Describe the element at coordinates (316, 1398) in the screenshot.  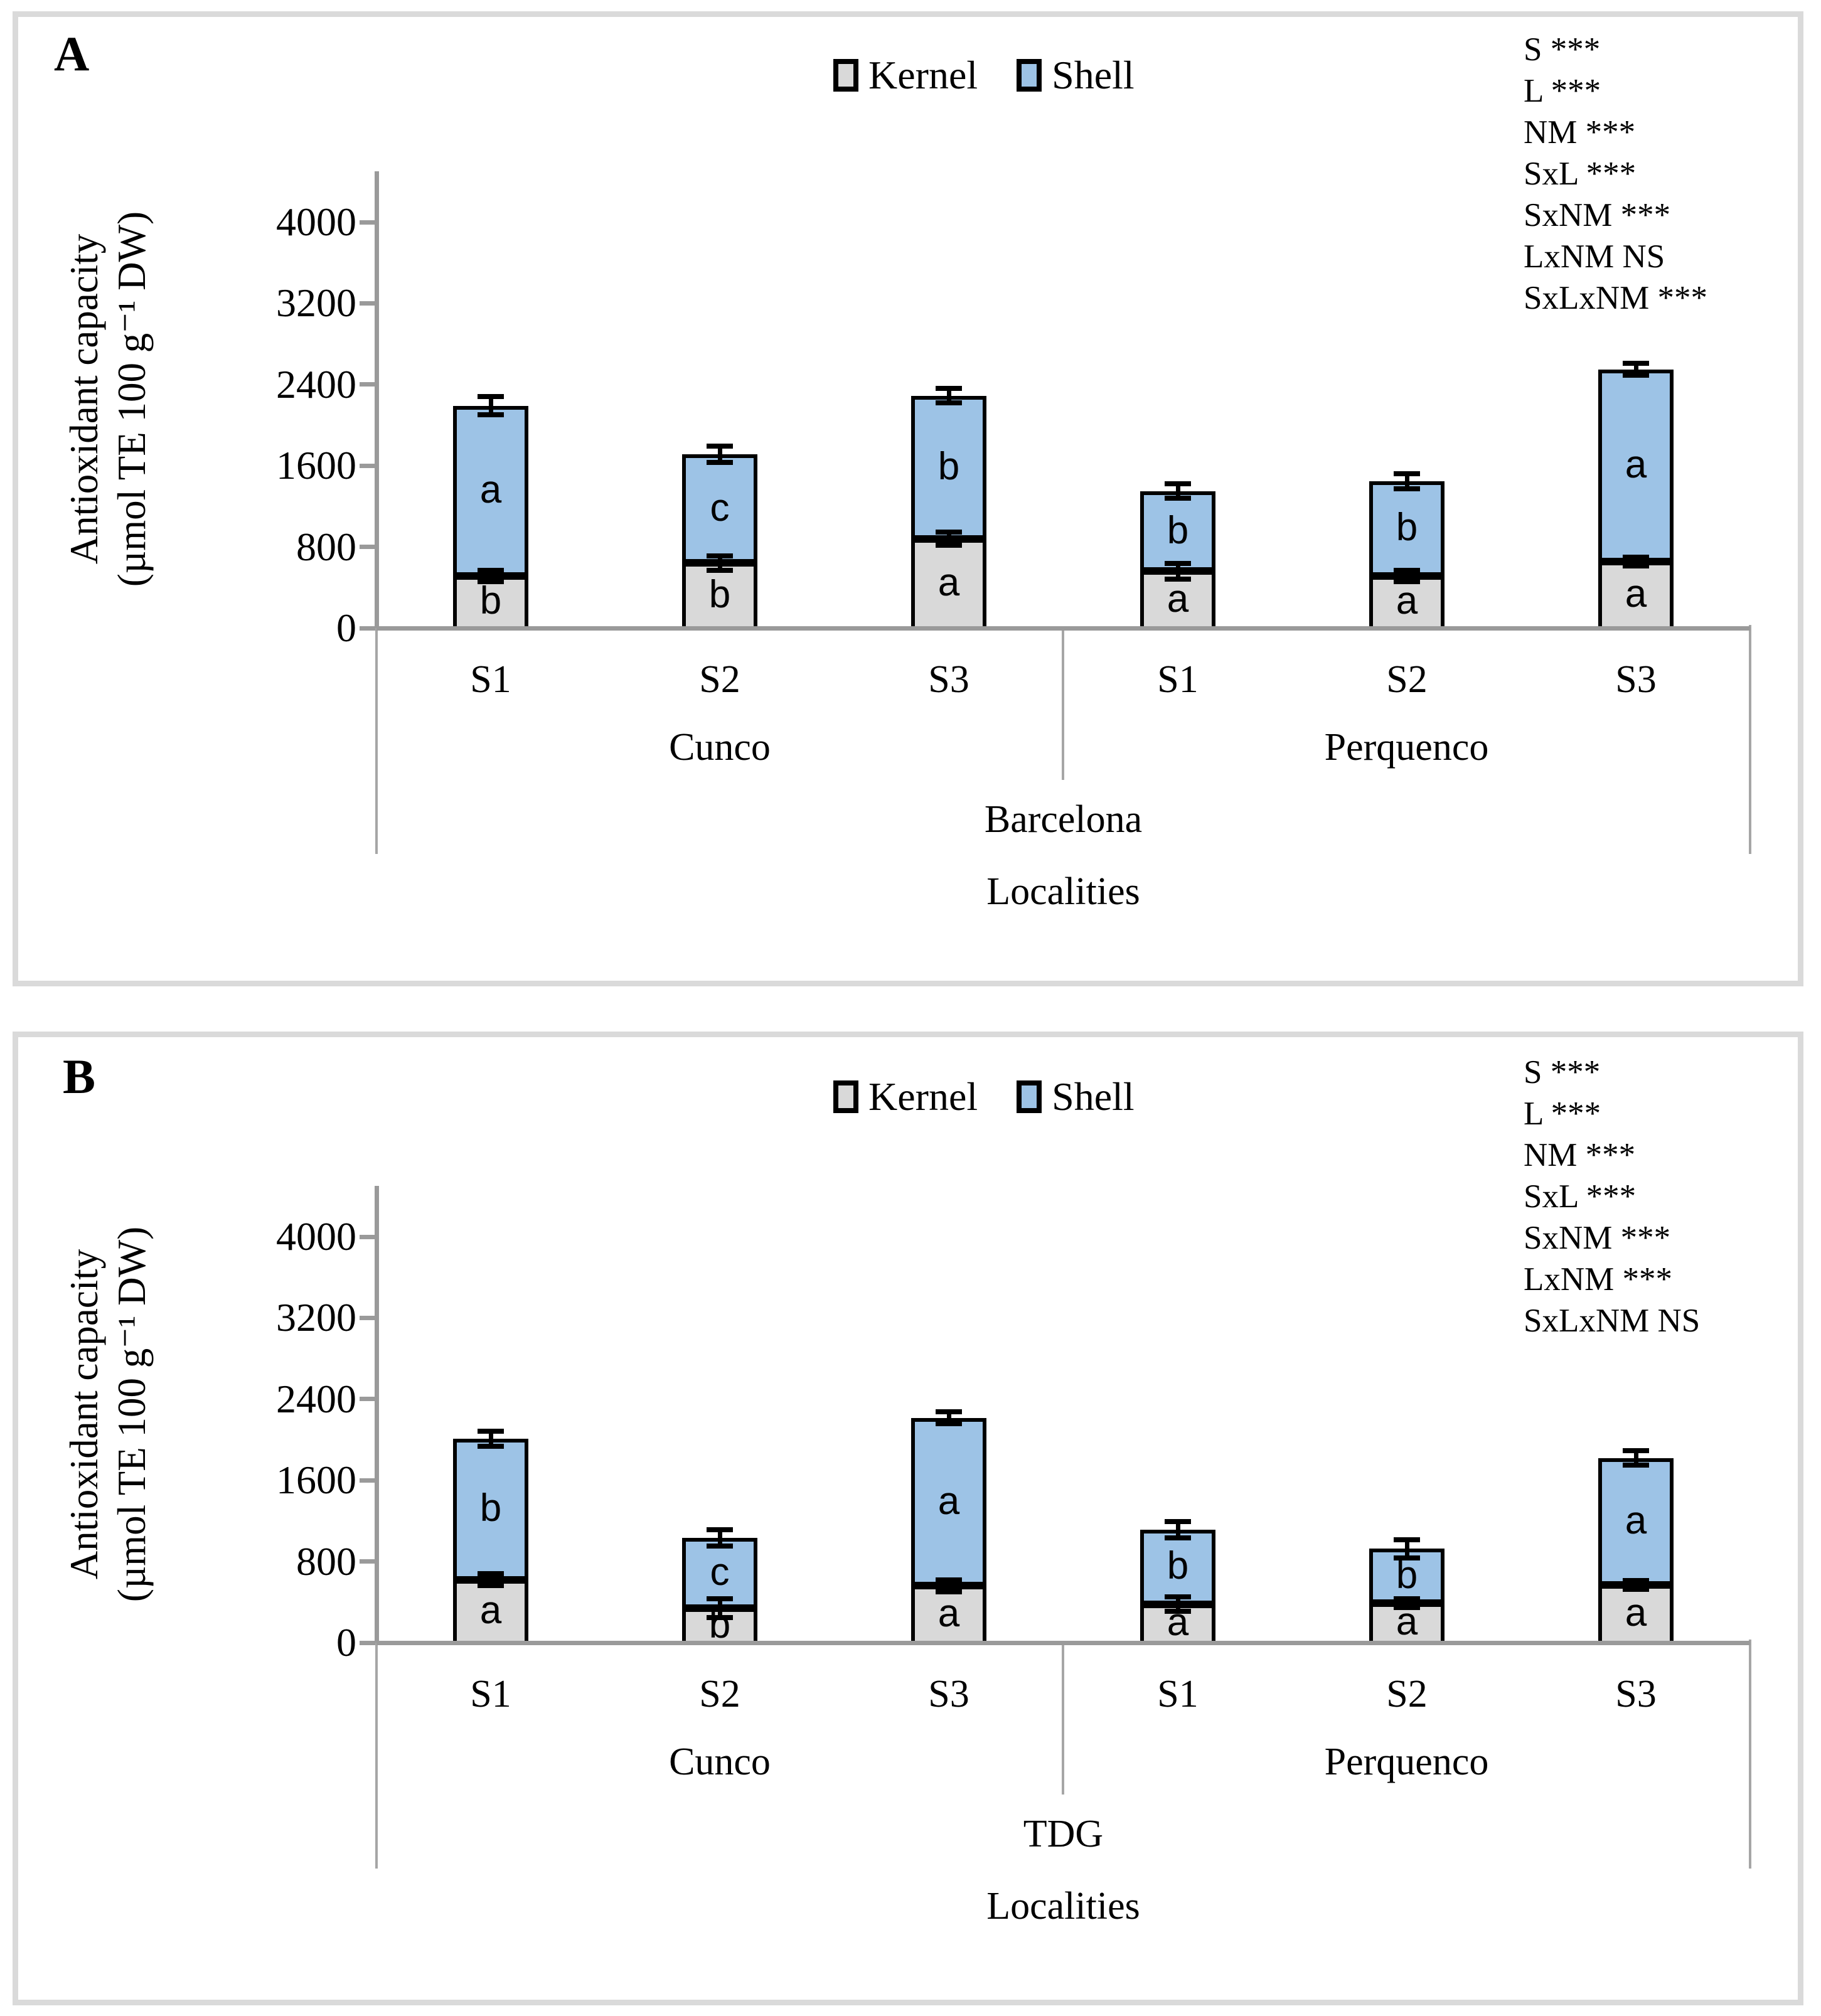
I see `y-tick-label: 2400` at that location.